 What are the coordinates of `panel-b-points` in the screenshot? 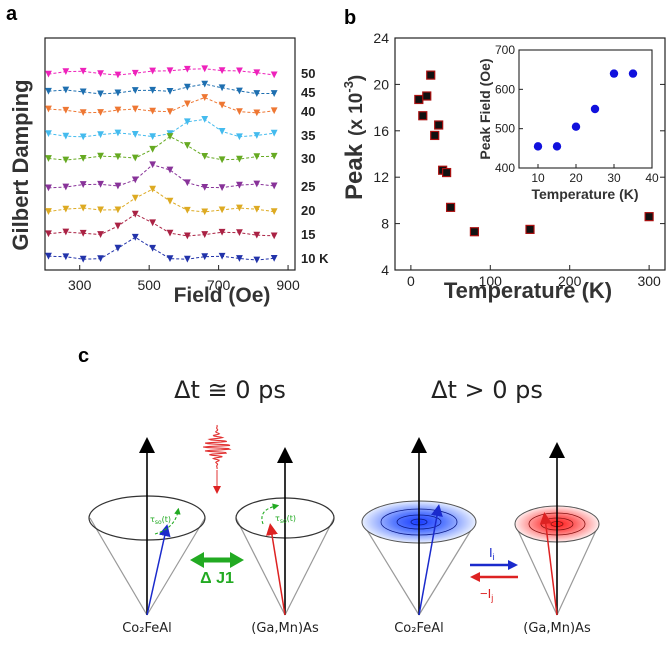 It's located at (534, 153).